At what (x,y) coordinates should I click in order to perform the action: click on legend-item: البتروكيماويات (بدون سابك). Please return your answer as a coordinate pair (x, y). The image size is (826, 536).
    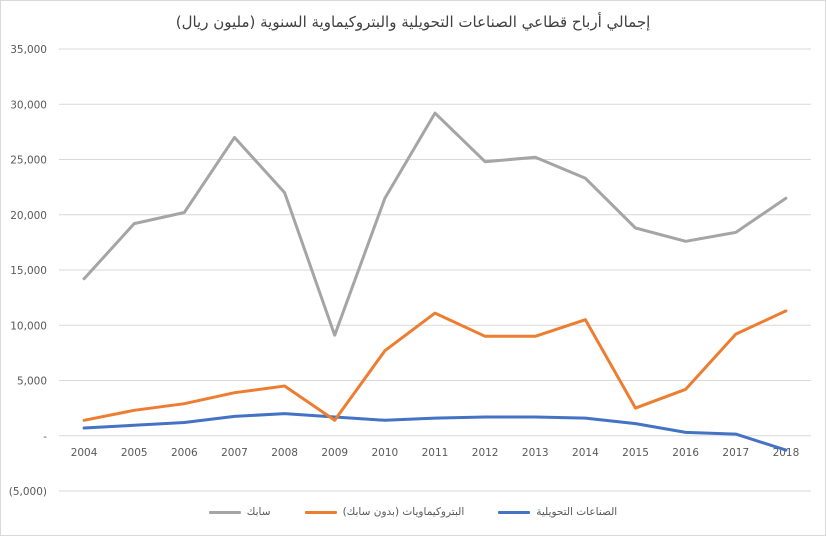
    Looking at the image, I should click on (384, 512).